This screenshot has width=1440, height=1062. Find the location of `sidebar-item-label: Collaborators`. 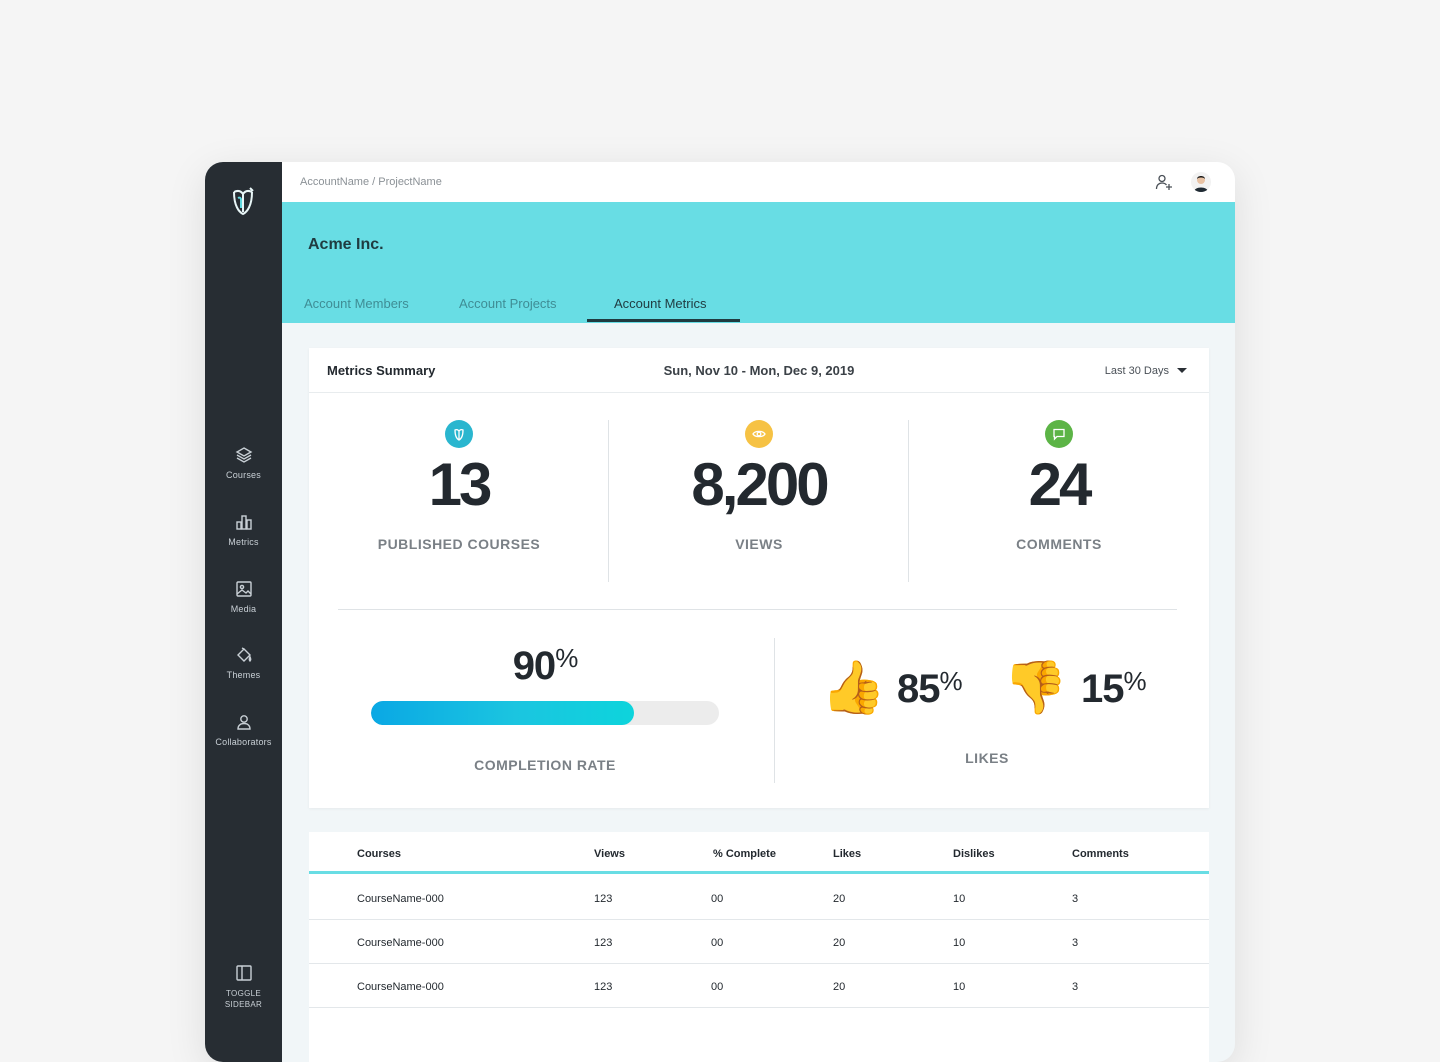

sidebar-item-label: Collaborators is located at coordinates (243, 742).